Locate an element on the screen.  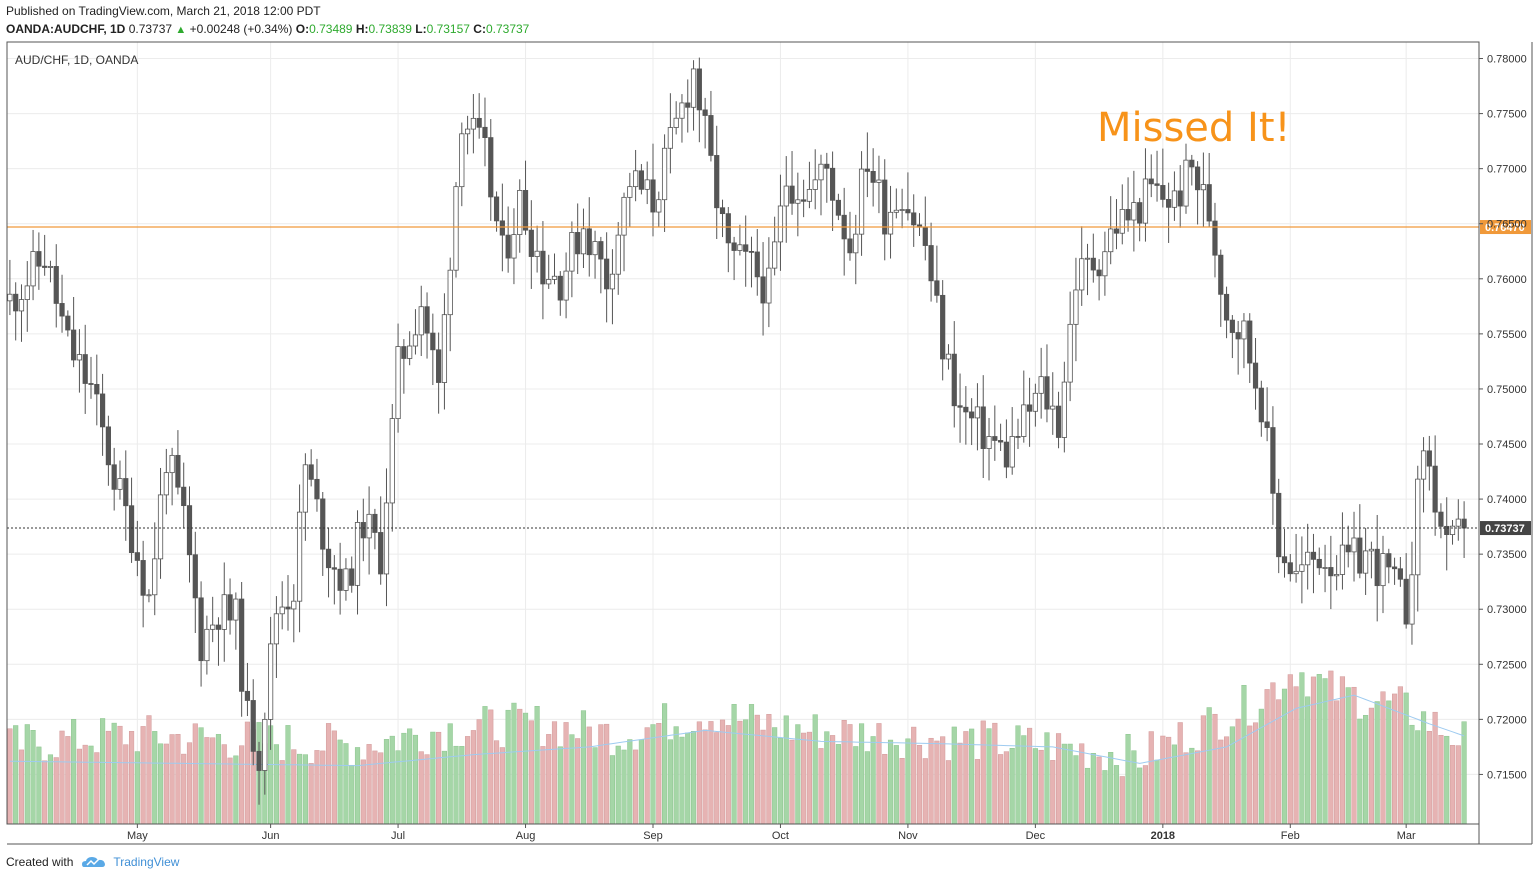
last-price: 0.73737 is located at coordinates (150, 29).